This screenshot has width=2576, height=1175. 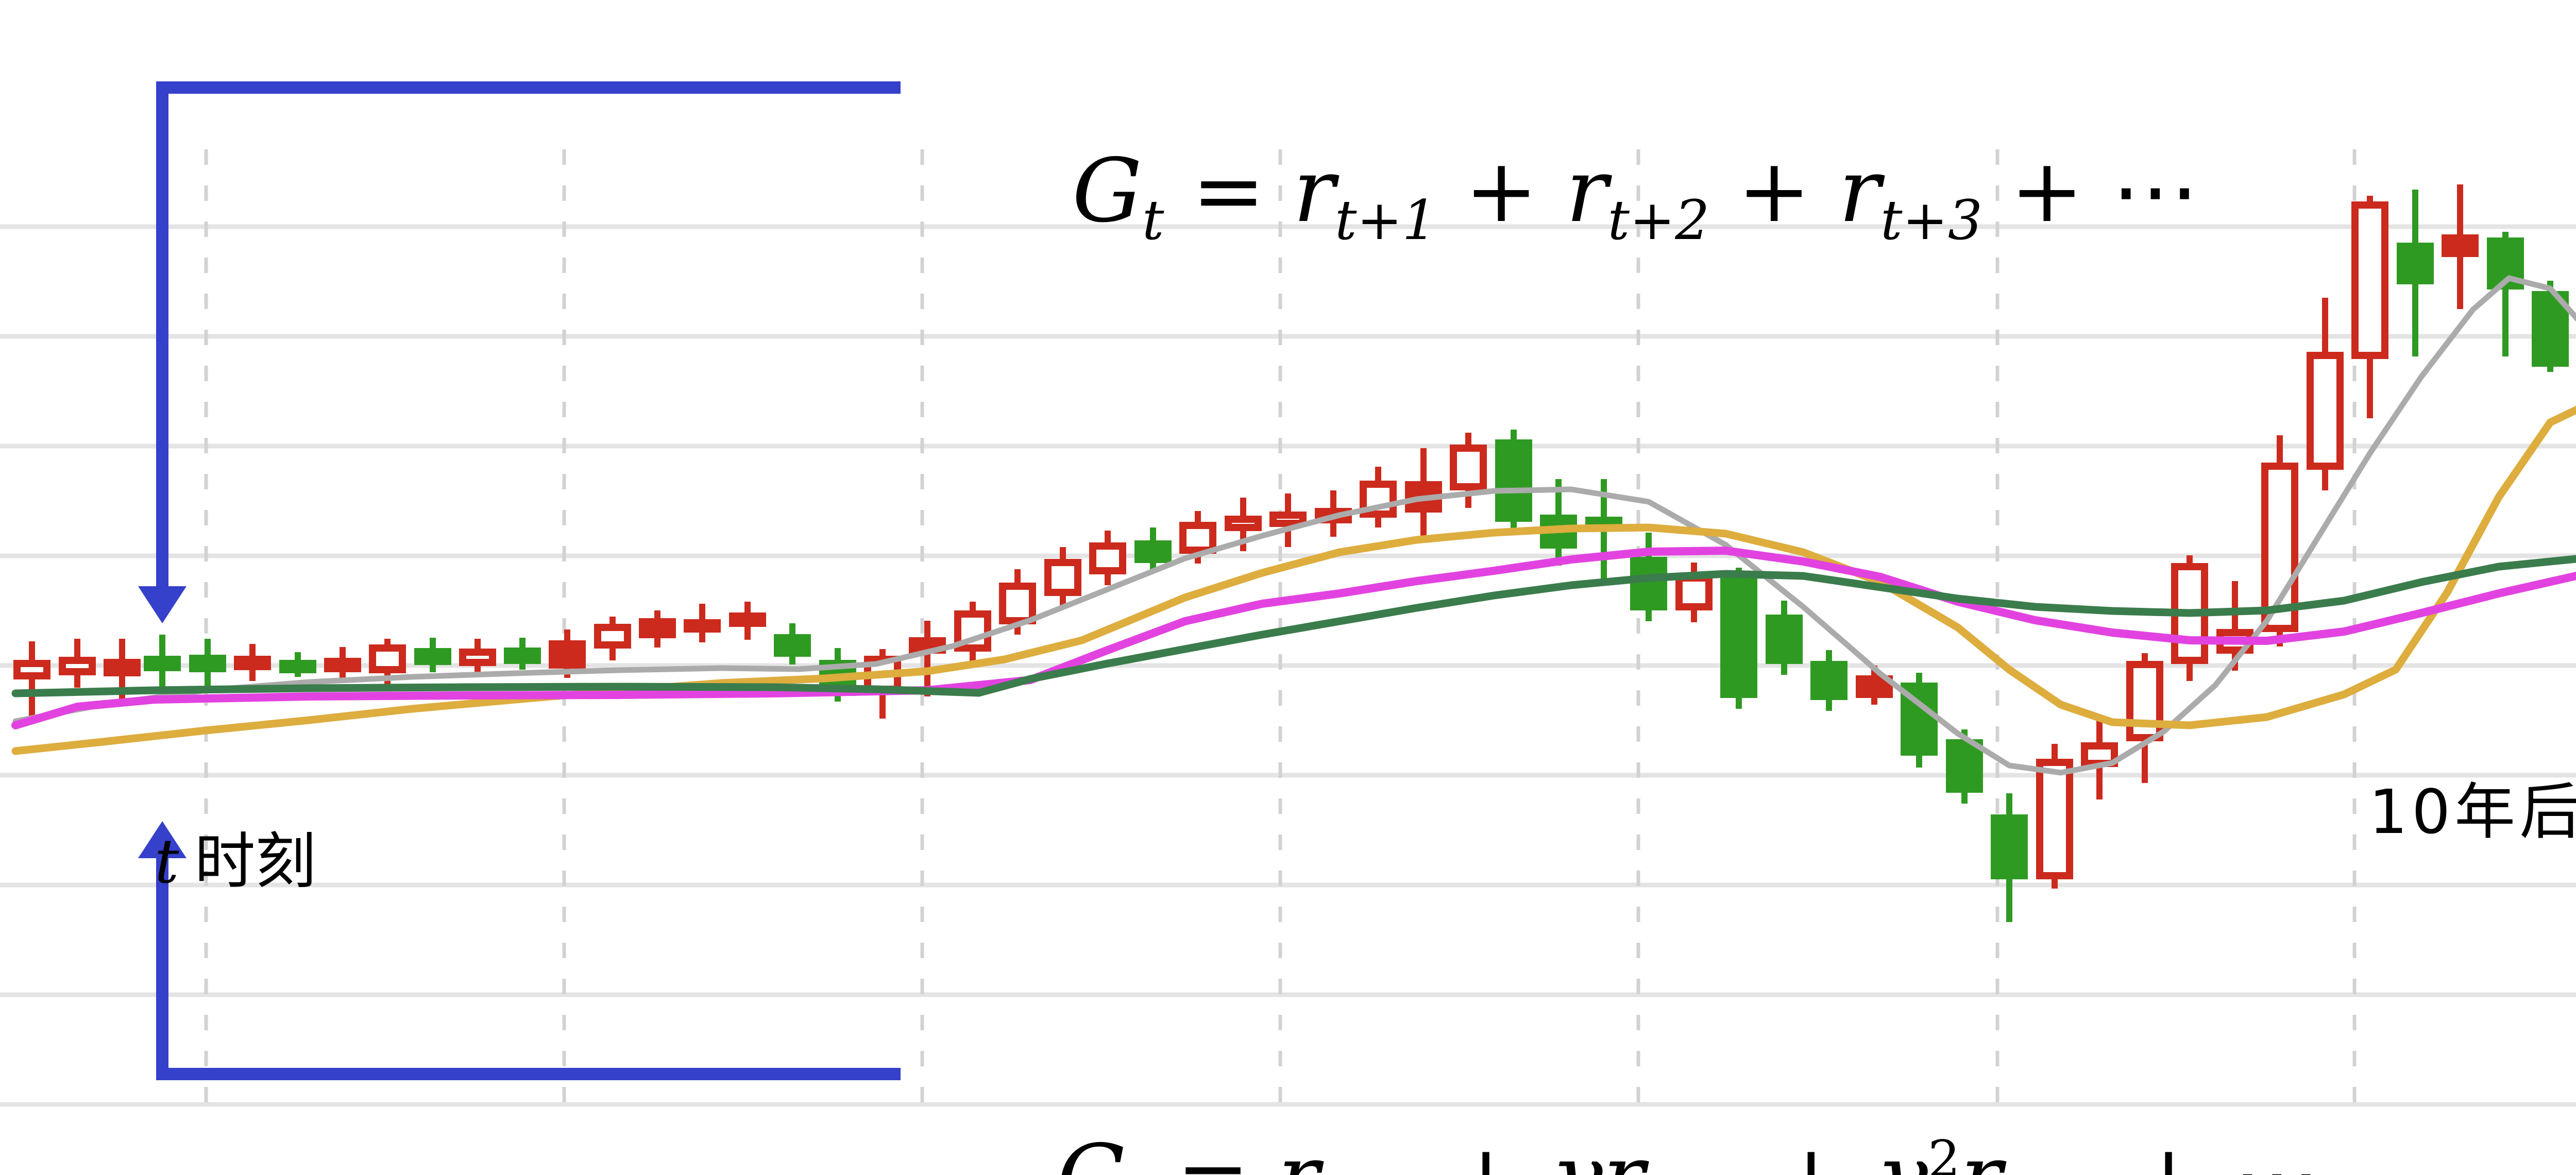 What do you see at coordinates (1659, 220) in the screenshot?
I see `formula-subscript: t+2` at bounding box center [1659, 220].